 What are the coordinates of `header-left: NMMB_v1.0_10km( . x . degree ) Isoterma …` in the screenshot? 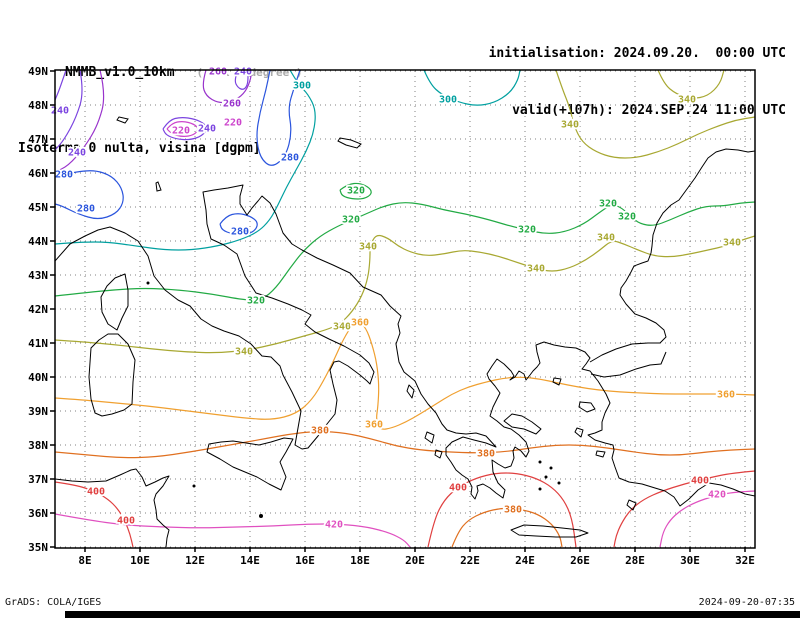 It's located at (160, 101).